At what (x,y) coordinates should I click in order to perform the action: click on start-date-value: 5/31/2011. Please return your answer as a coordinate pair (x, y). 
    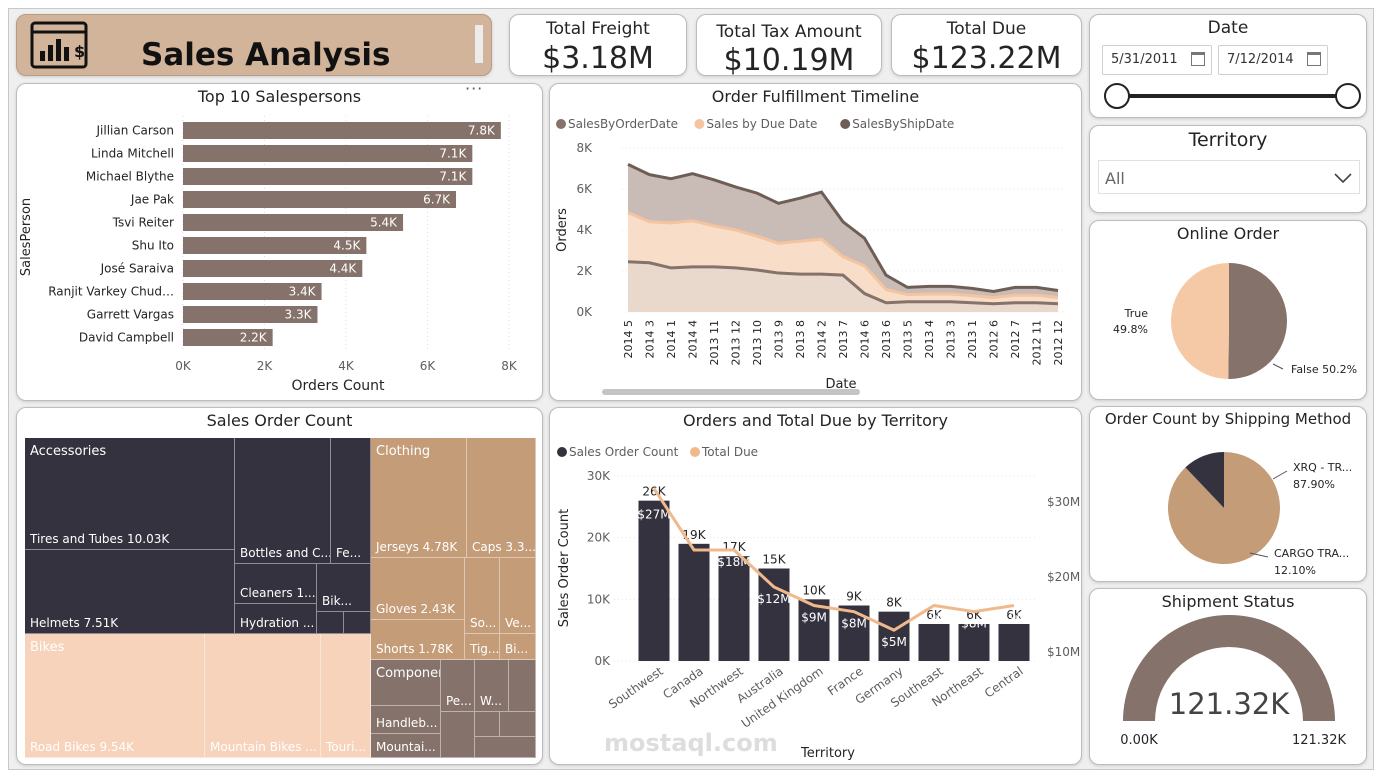
    Looking at the image, I should click on (1144, 59).